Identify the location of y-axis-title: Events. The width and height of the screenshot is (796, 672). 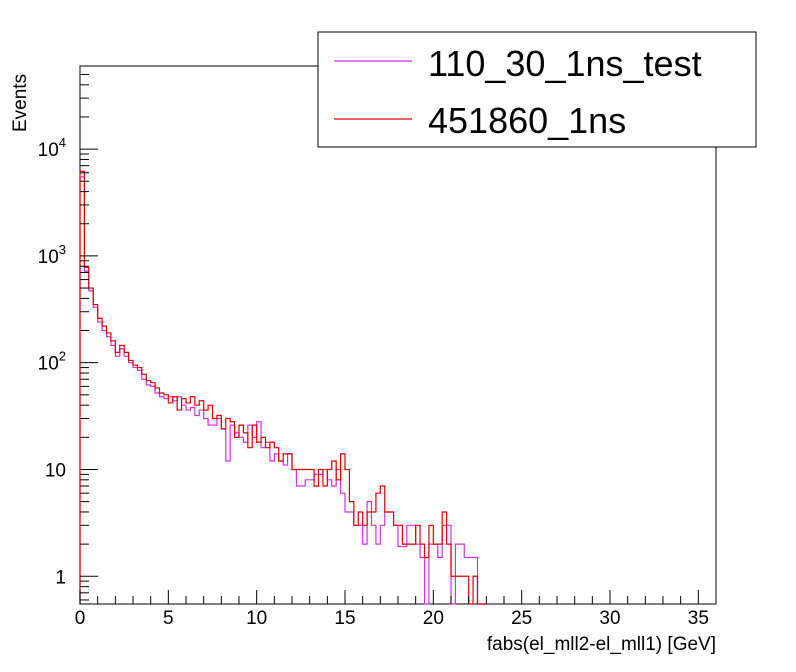
(20, 103).